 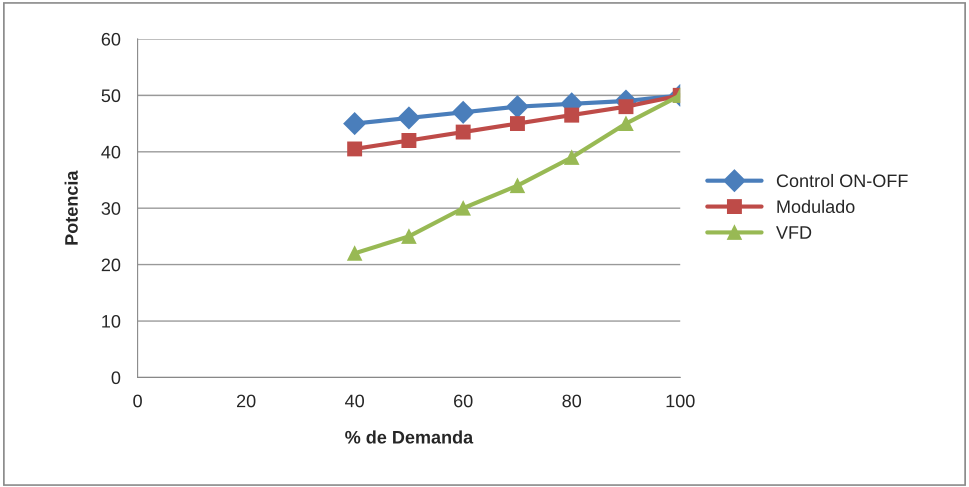 What do you see at coordinates (409, 437) in the screenshot?
I see `x-axis-title: % de Demanda` at bounding box center [409, 437].